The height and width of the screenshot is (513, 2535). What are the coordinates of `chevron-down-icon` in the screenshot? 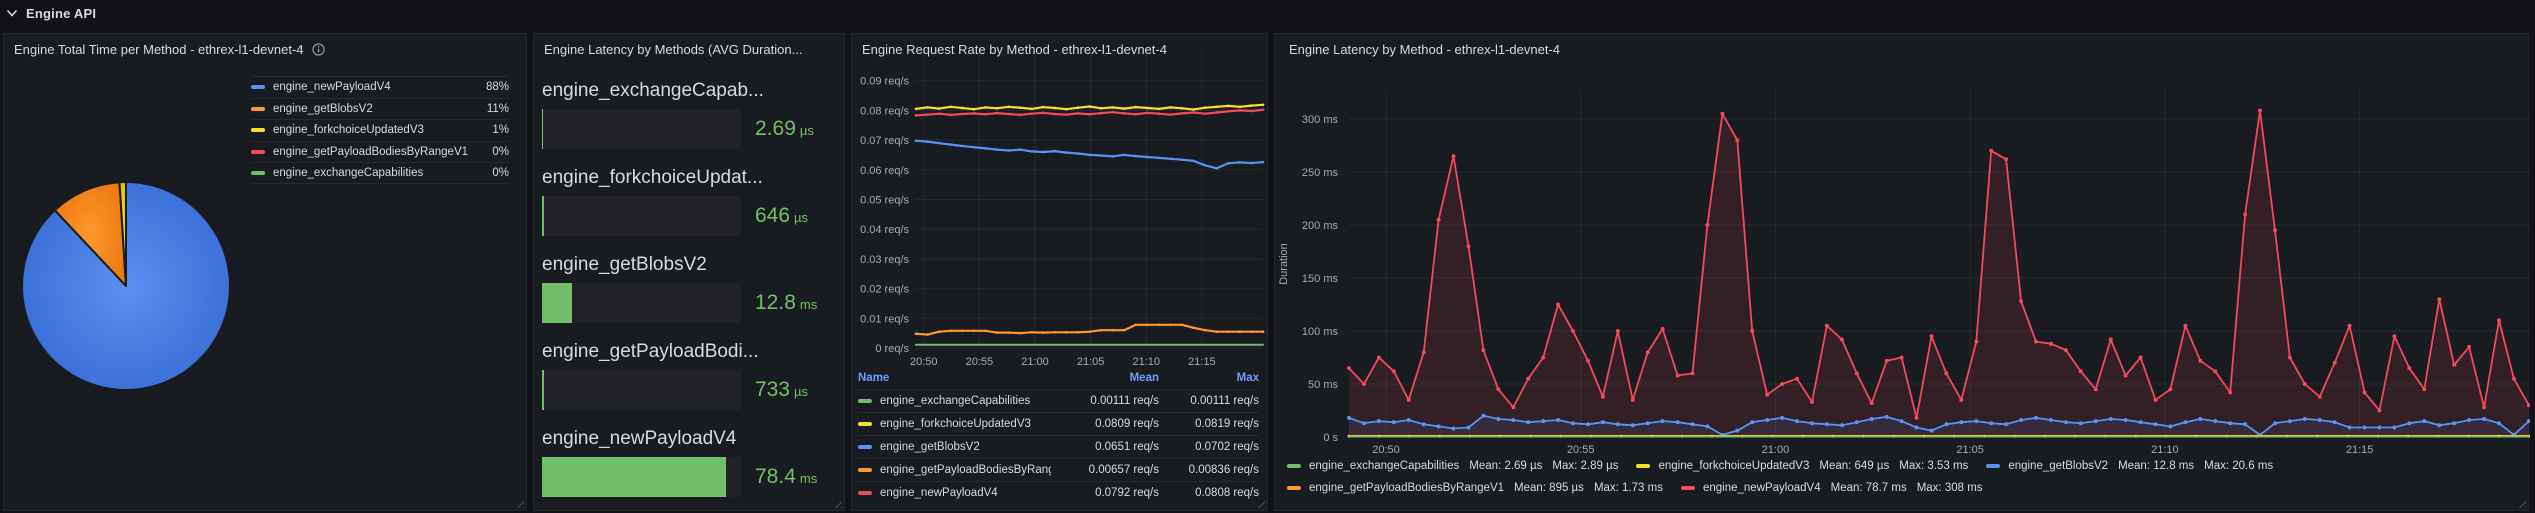 It's located at (12, 13).